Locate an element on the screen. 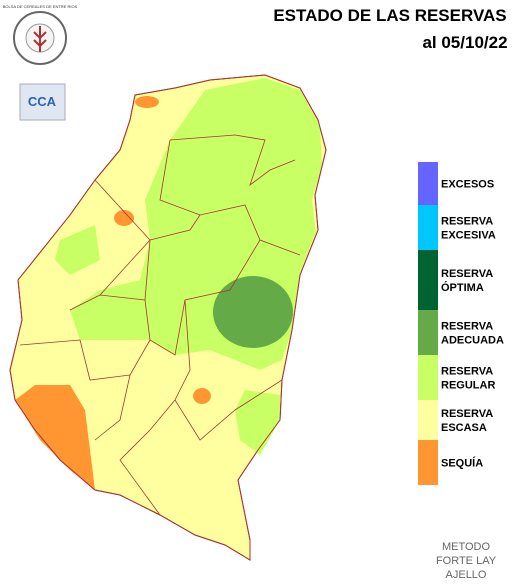 The width and height of the screenshot is (527, 584). footer-line: AJELLO is located at coordinates (466, 574).